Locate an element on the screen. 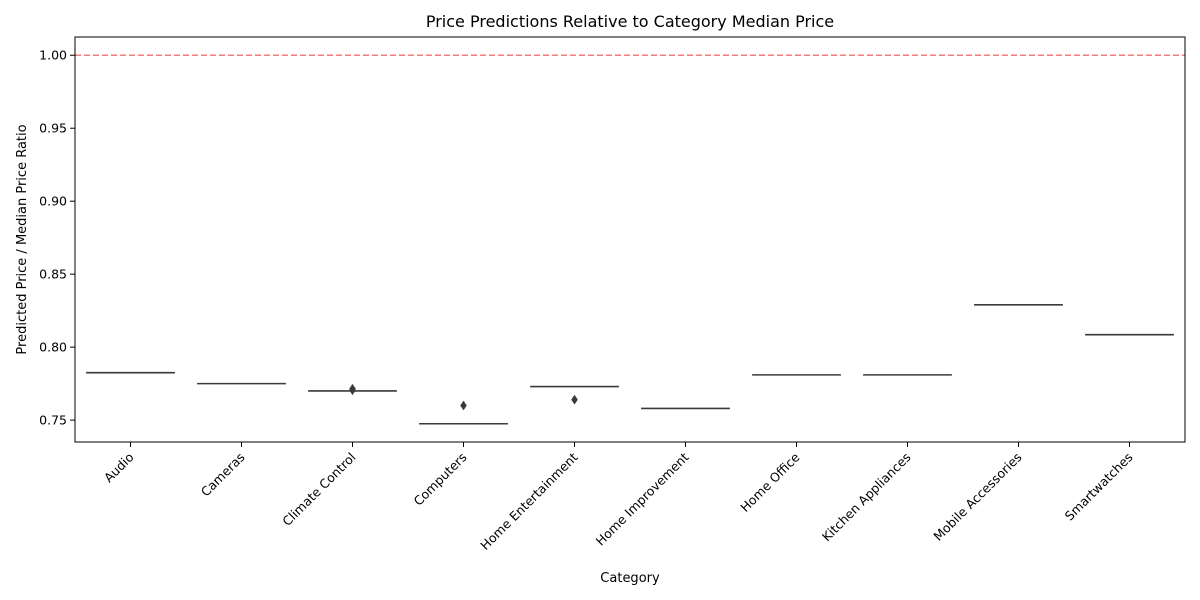 The height and width of the screenshot is (600, 1200). y-tick-label: 0.90 is located at coordinates (53, 201).